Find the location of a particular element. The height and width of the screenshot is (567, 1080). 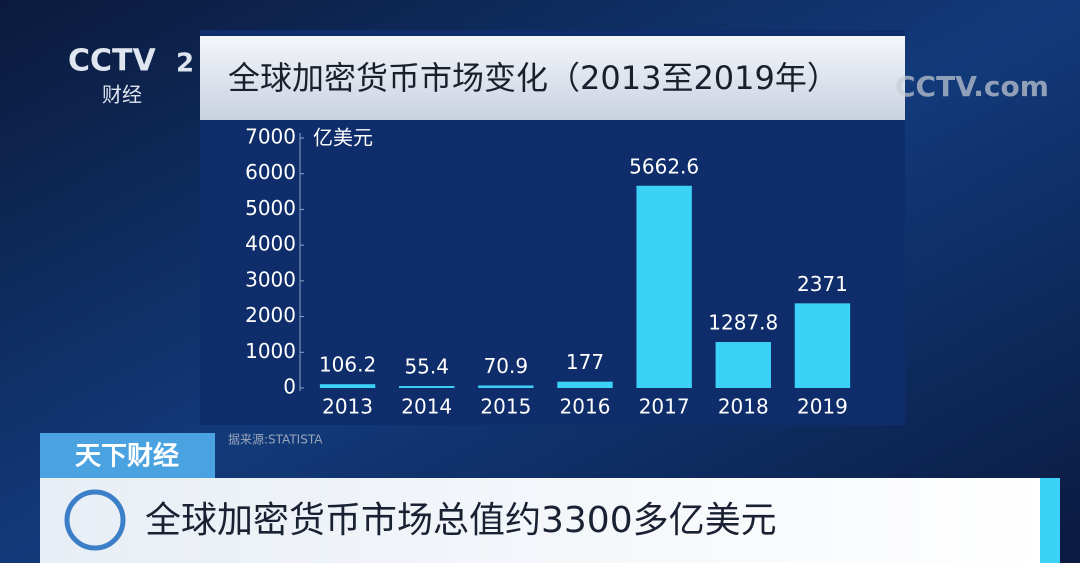

value-label: 55.4 is located at coordinates (426, 367).